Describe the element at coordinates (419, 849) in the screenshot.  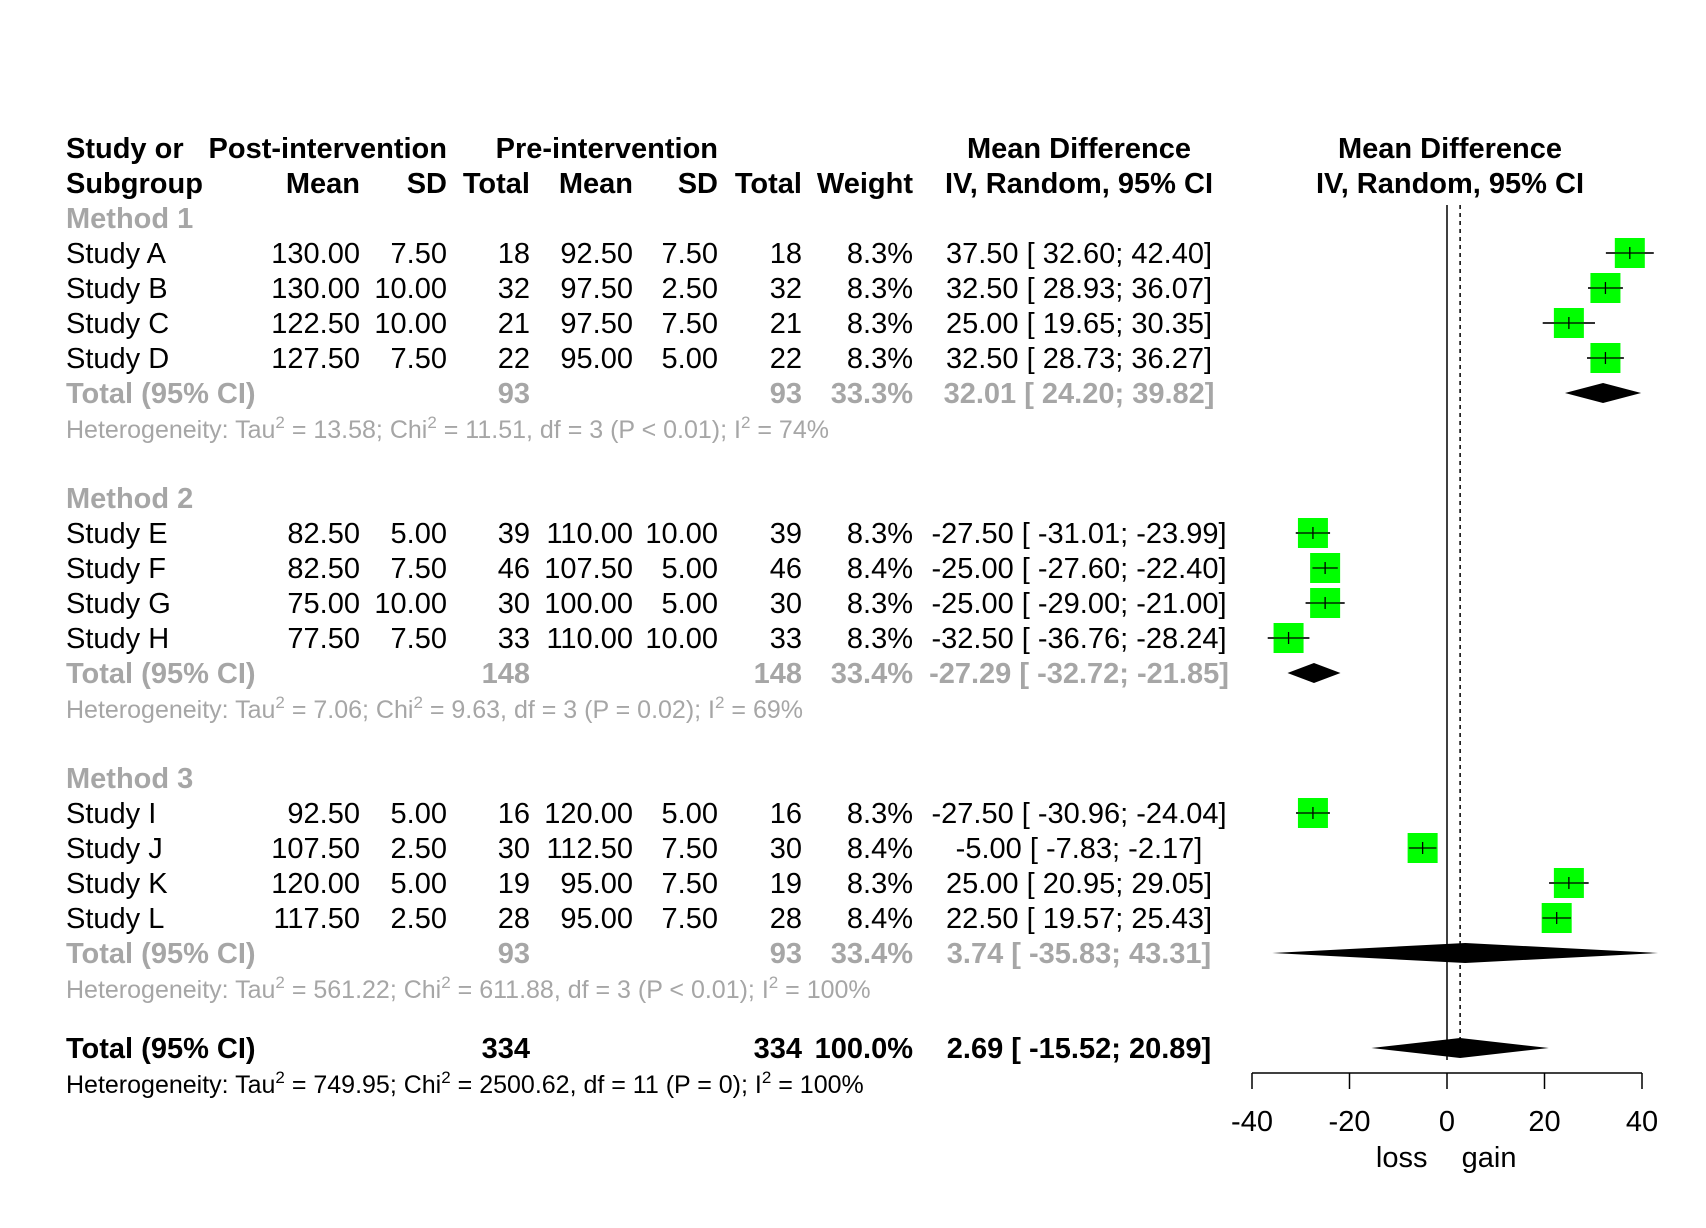
I see `post-sd: 2.50` at that location.